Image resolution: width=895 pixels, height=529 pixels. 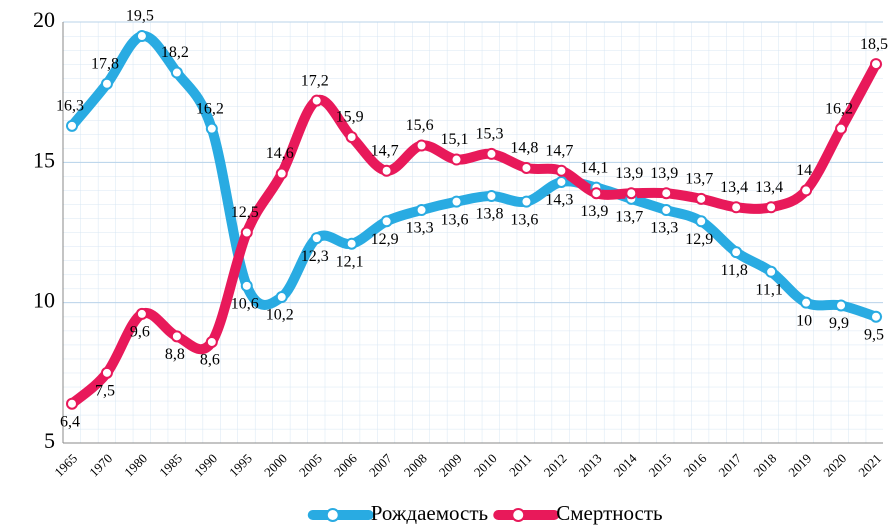 I want to click on value-label: 17,8, so click(x=105, y=63).